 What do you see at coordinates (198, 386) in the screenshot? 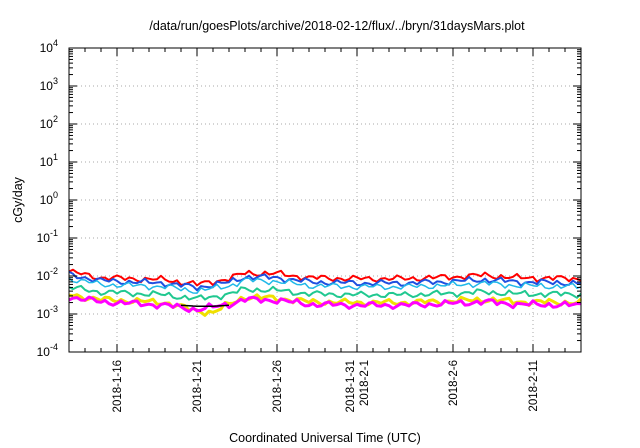
I see `x-tick-label: 2018-1-21` at bounding box center [198, 386].